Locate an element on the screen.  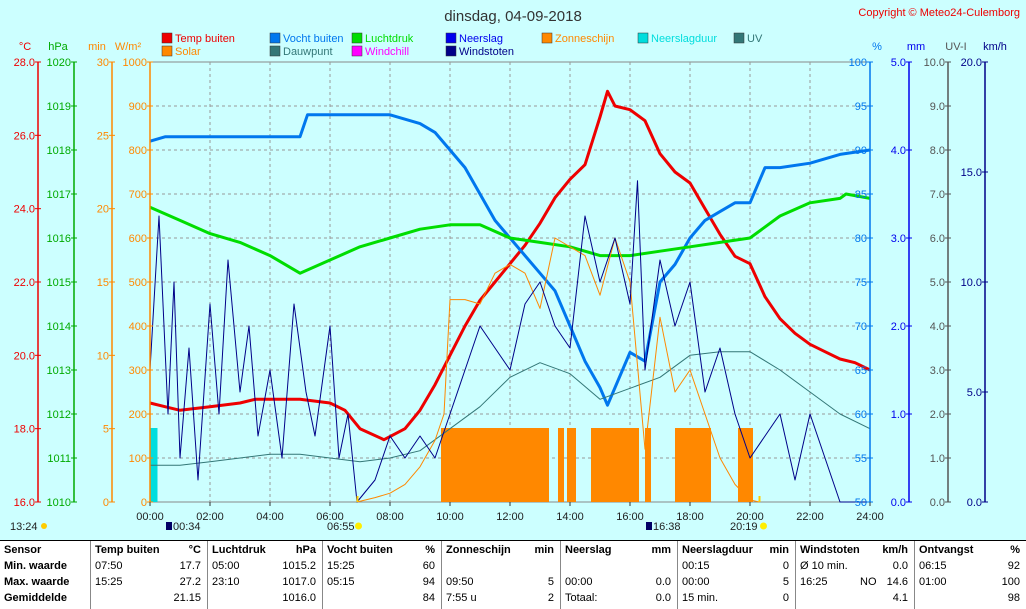
sunshine-bar is located at coordinates (693, 465).